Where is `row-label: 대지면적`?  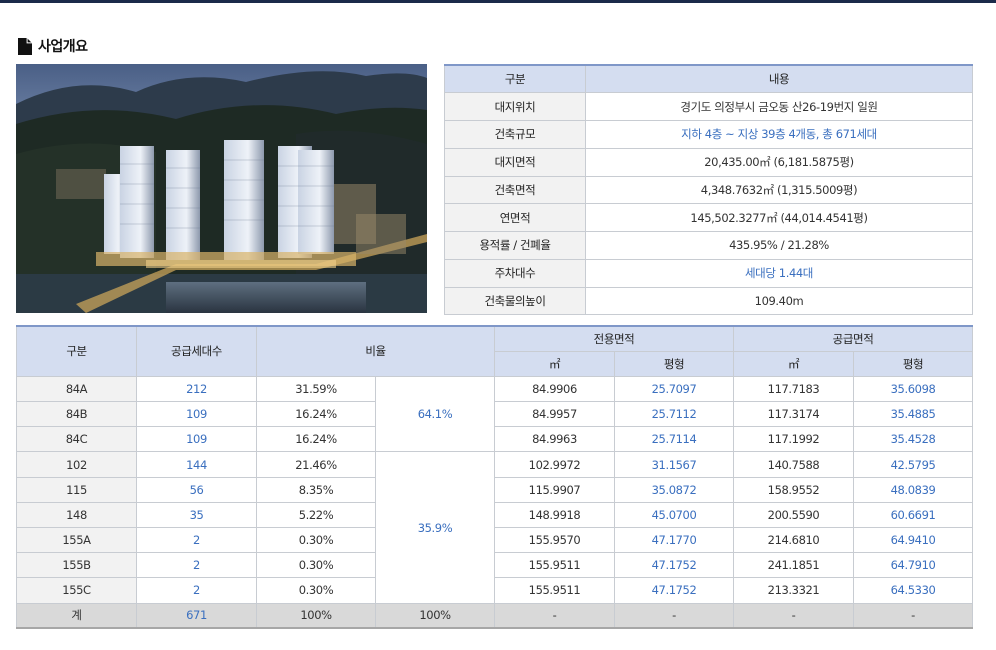
row-label: 대지면적 is located at coordinates (515, 162).